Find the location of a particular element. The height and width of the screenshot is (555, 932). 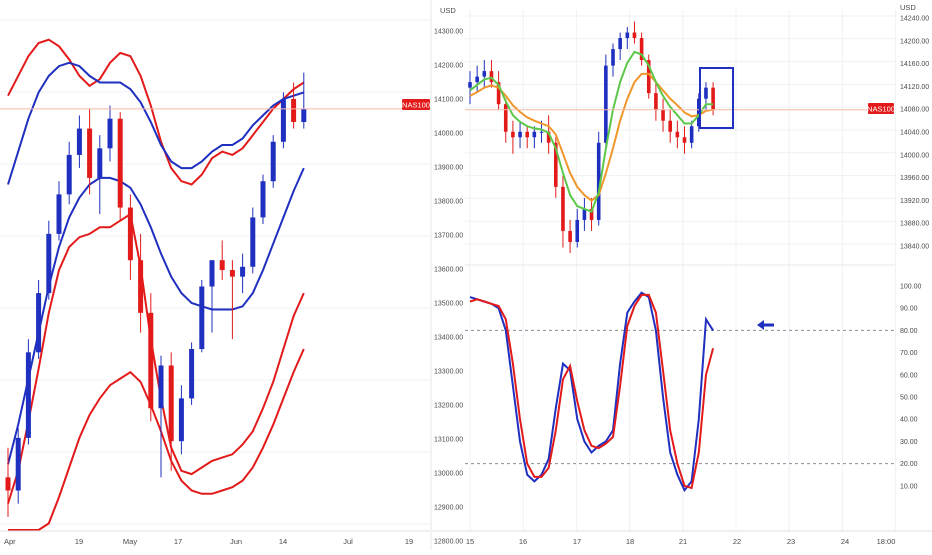

oscillator-y-tick-label: 50.00 is located at coordinates (909, 398).